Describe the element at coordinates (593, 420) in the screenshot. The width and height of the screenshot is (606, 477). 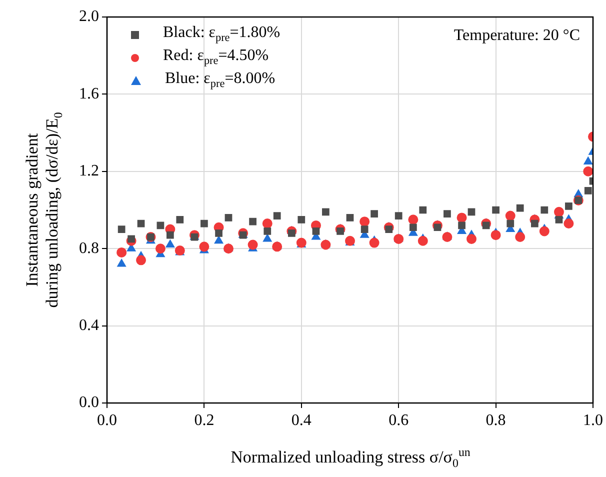
I see `x-tick-label: 1.0` at that location.